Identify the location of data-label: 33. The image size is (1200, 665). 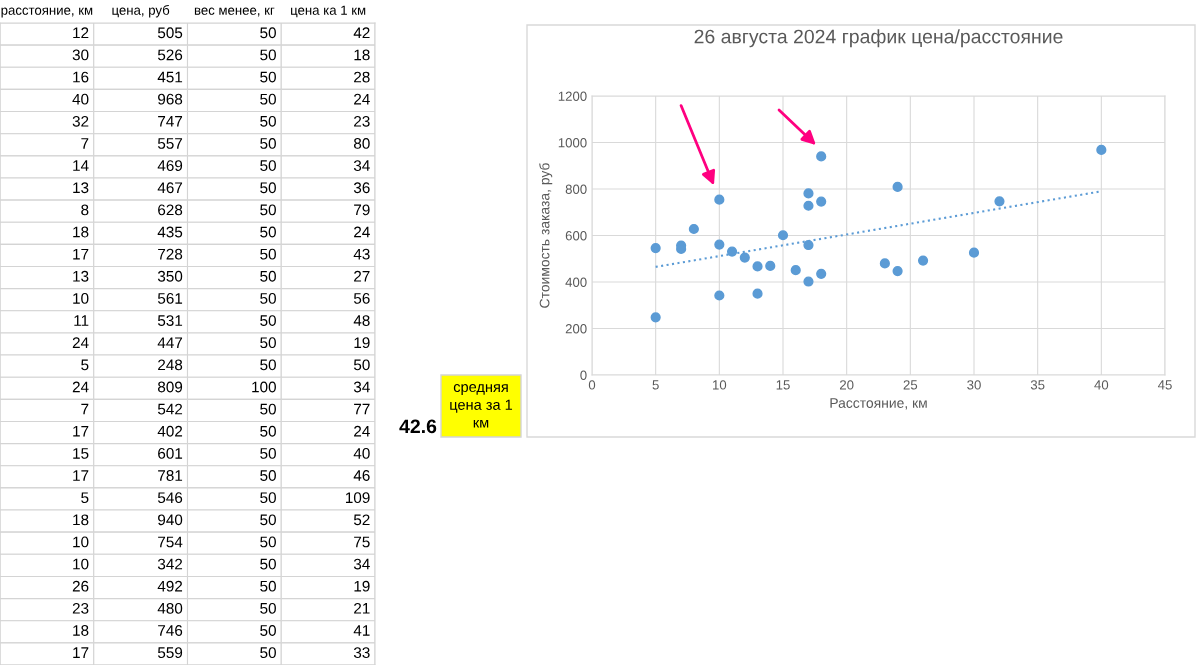
(361, 653).